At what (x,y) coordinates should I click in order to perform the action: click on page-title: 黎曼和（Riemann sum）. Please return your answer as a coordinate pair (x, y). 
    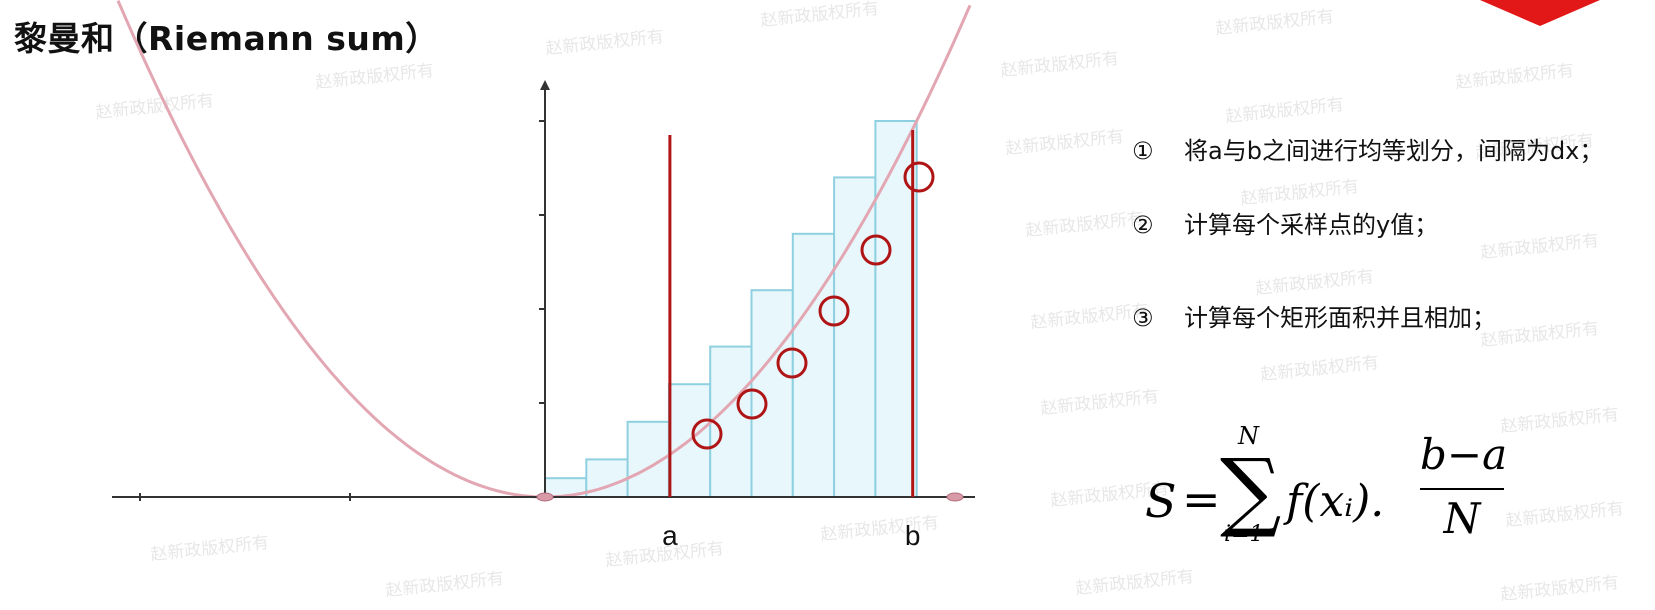
    Looking at the image, I should click on (226, 38).